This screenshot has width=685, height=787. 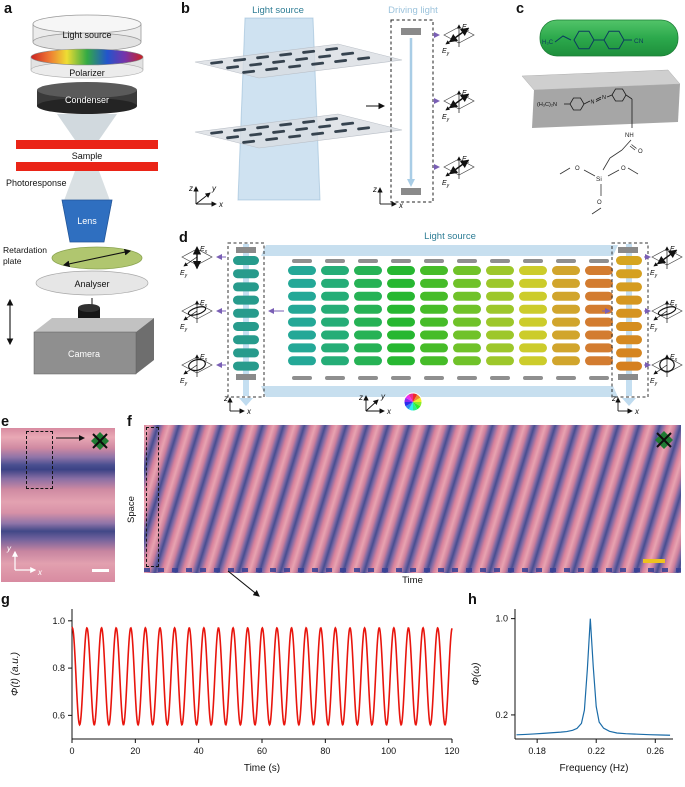 I want to click on panel-label-d: d, so click(x=183, y=238).